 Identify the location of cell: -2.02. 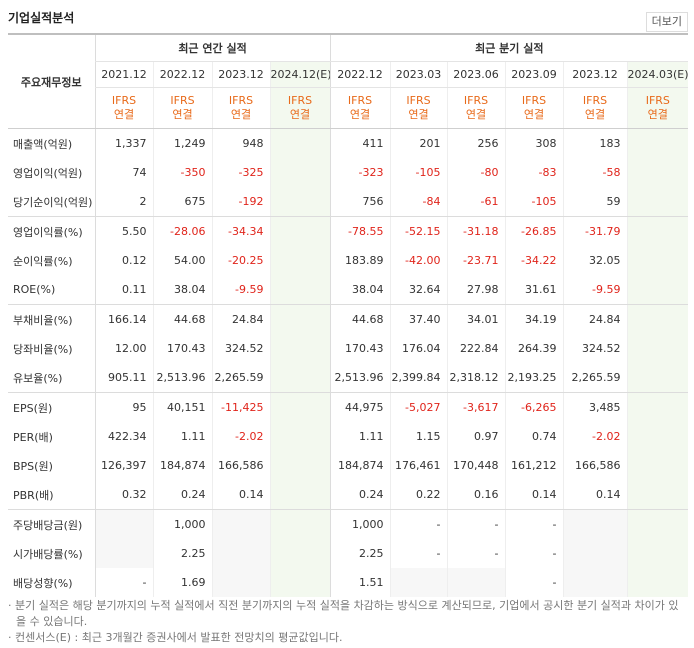
(240, 436).